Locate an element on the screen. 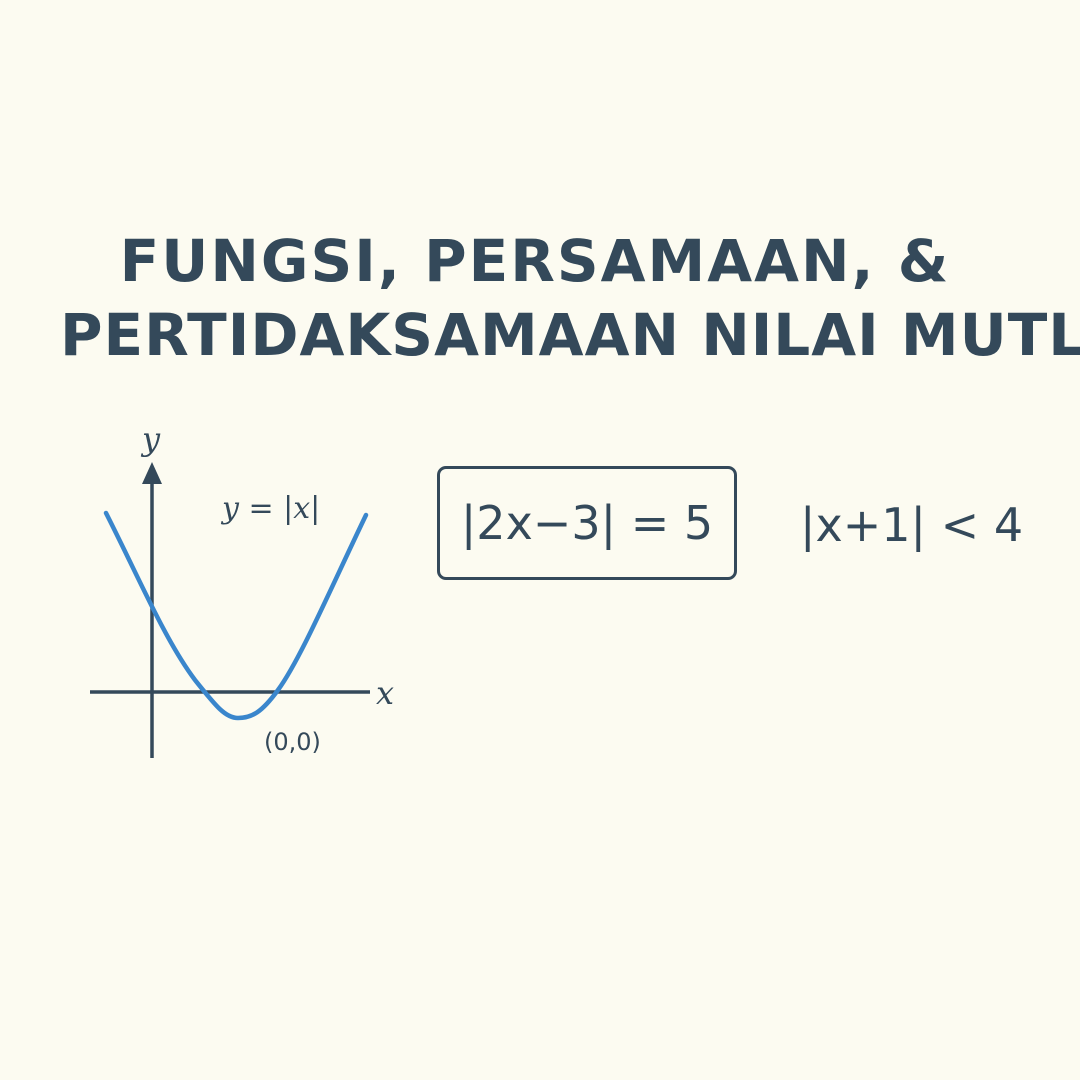 The width and height of the screenshot is (1080, 1080). y-axis-label: y is located at coordinates (150, 439).